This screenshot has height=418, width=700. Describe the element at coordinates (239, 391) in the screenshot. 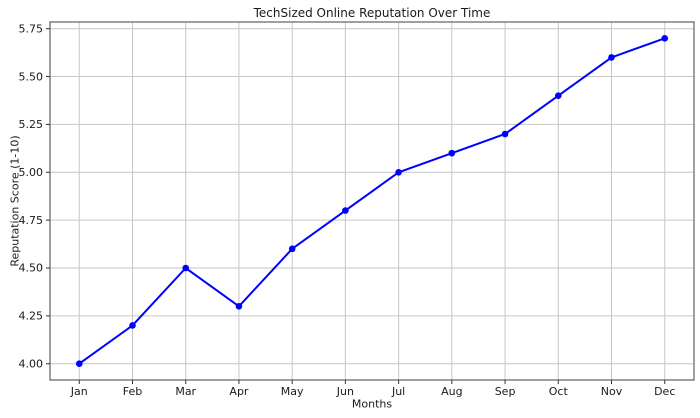

I see `x-tick-label: Apr` at that location.